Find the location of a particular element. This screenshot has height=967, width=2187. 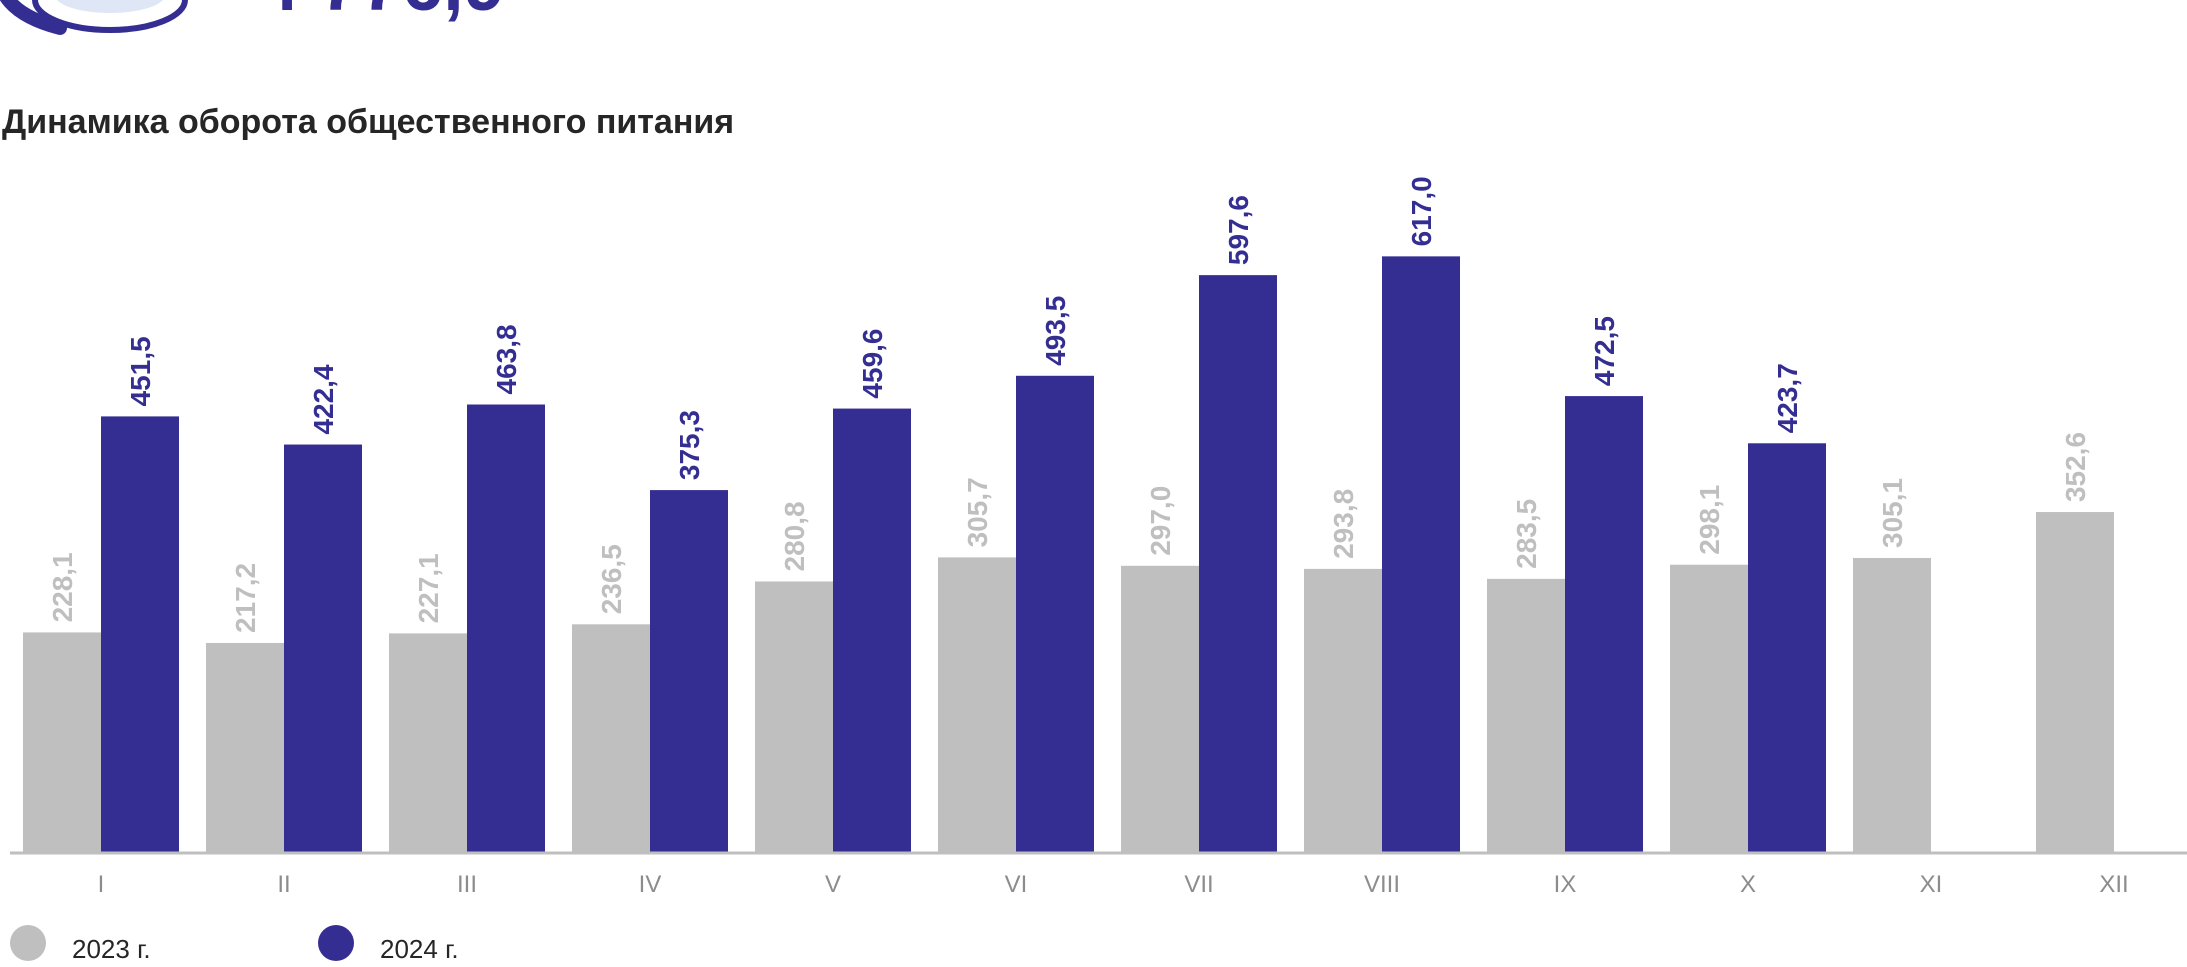

data-label-2023-VI: 305,7 is located at coordinates (977, 512).